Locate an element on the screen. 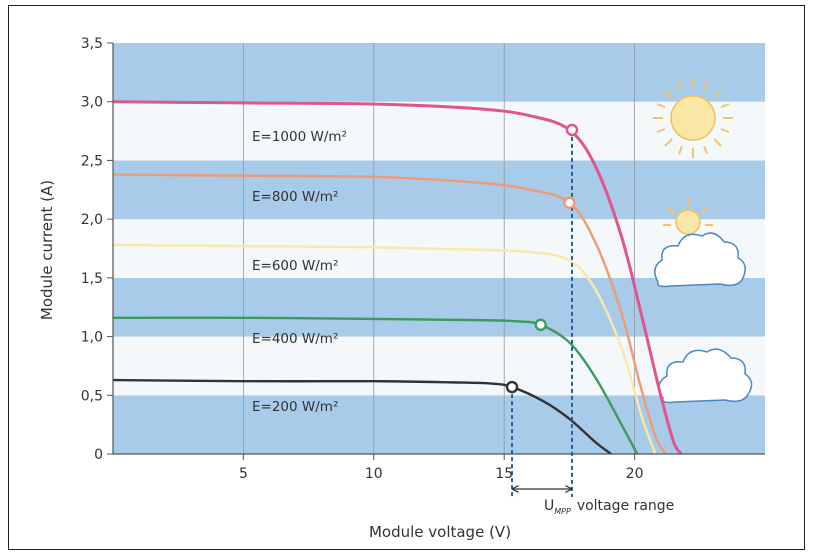  y-tick-label: 1,0 is located at coordinates (92, 338).